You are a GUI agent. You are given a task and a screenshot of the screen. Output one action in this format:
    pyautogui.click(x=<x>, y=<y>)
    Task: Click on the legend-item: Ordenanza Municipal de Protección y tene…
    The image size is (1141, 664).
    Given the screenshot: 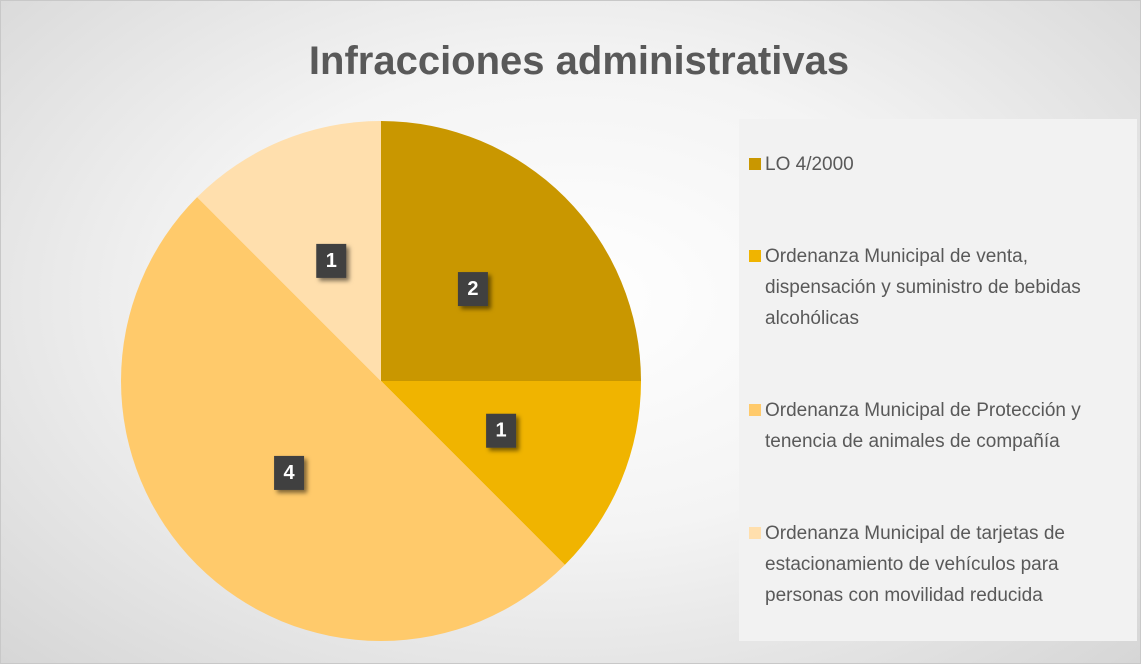 What is the action you would take?
    pyautogui.click(x=937, y=426)
    